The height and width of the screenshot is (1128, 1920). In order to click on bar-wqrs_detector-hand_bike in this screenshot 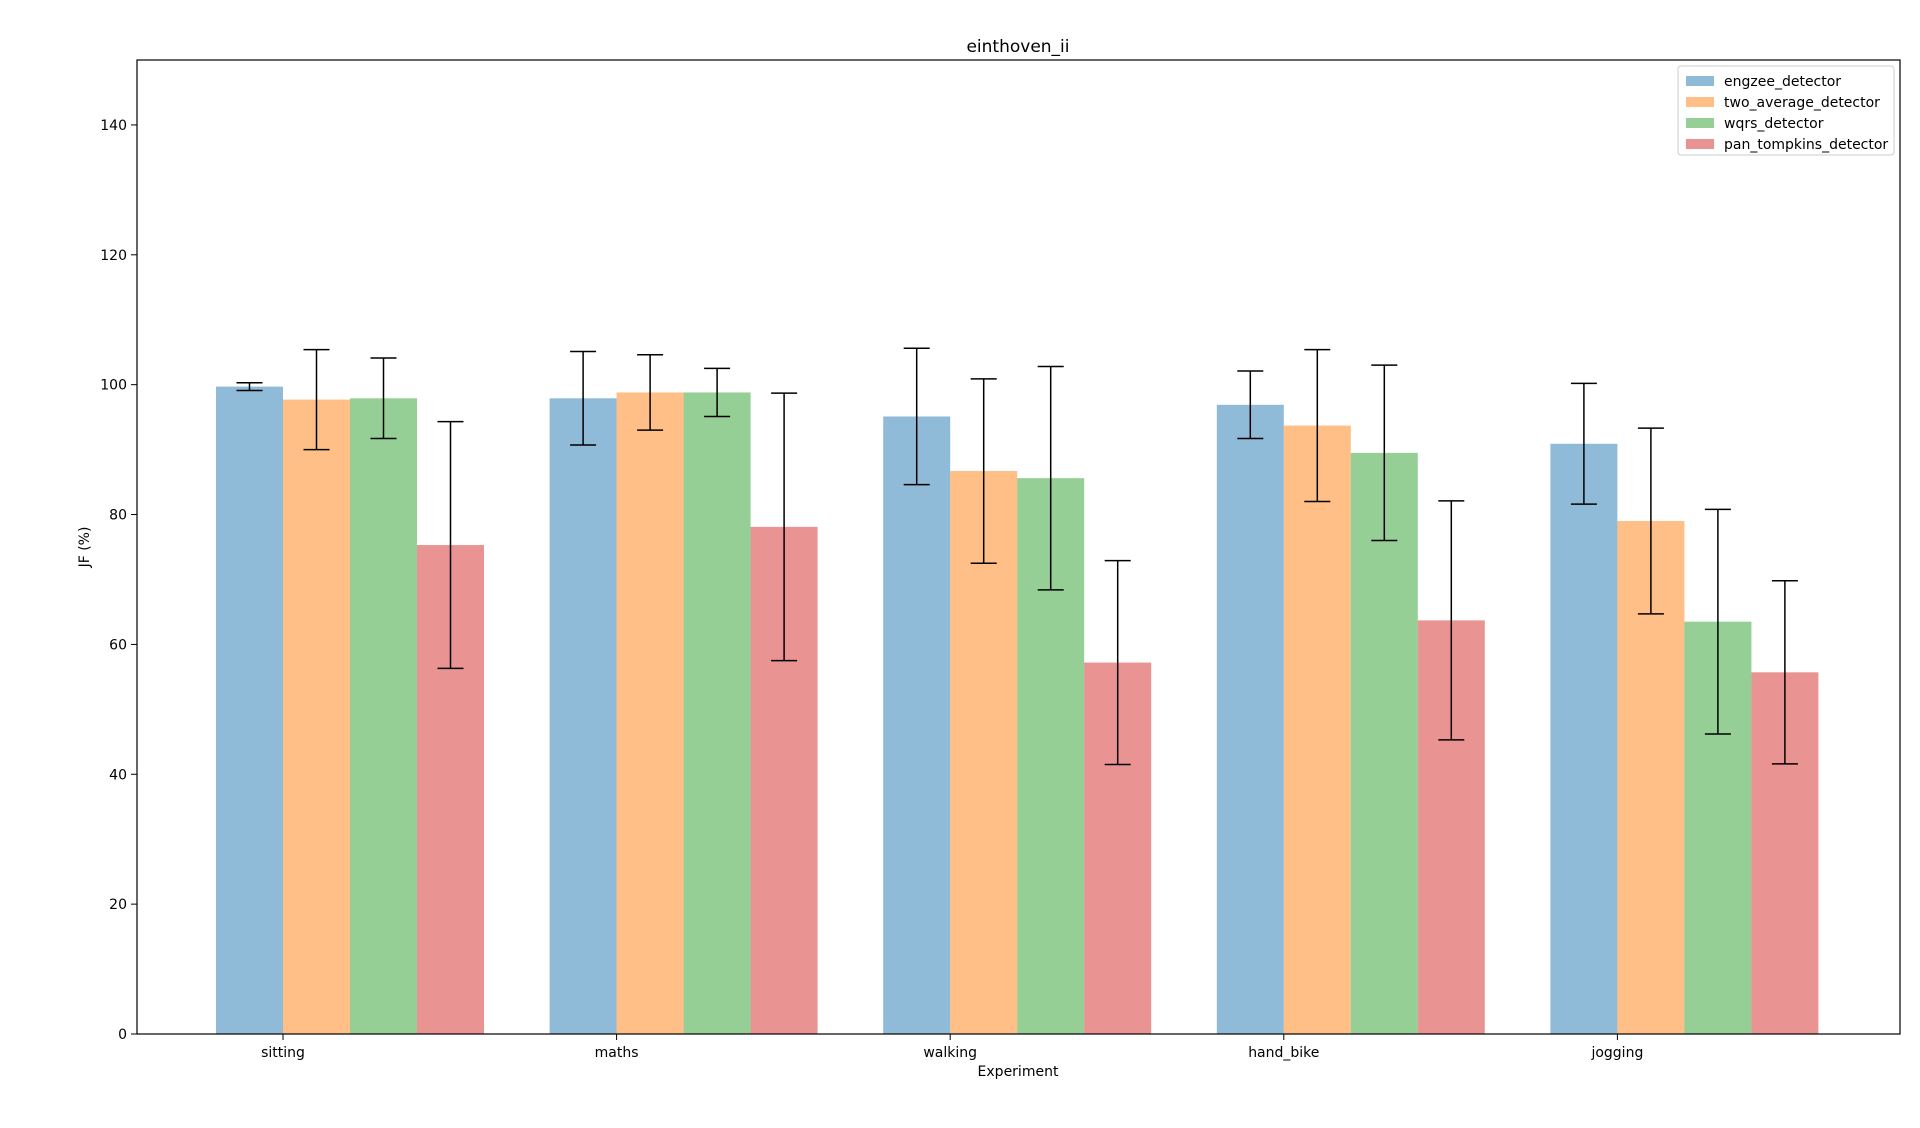, I will do `click(1384, 743)`.